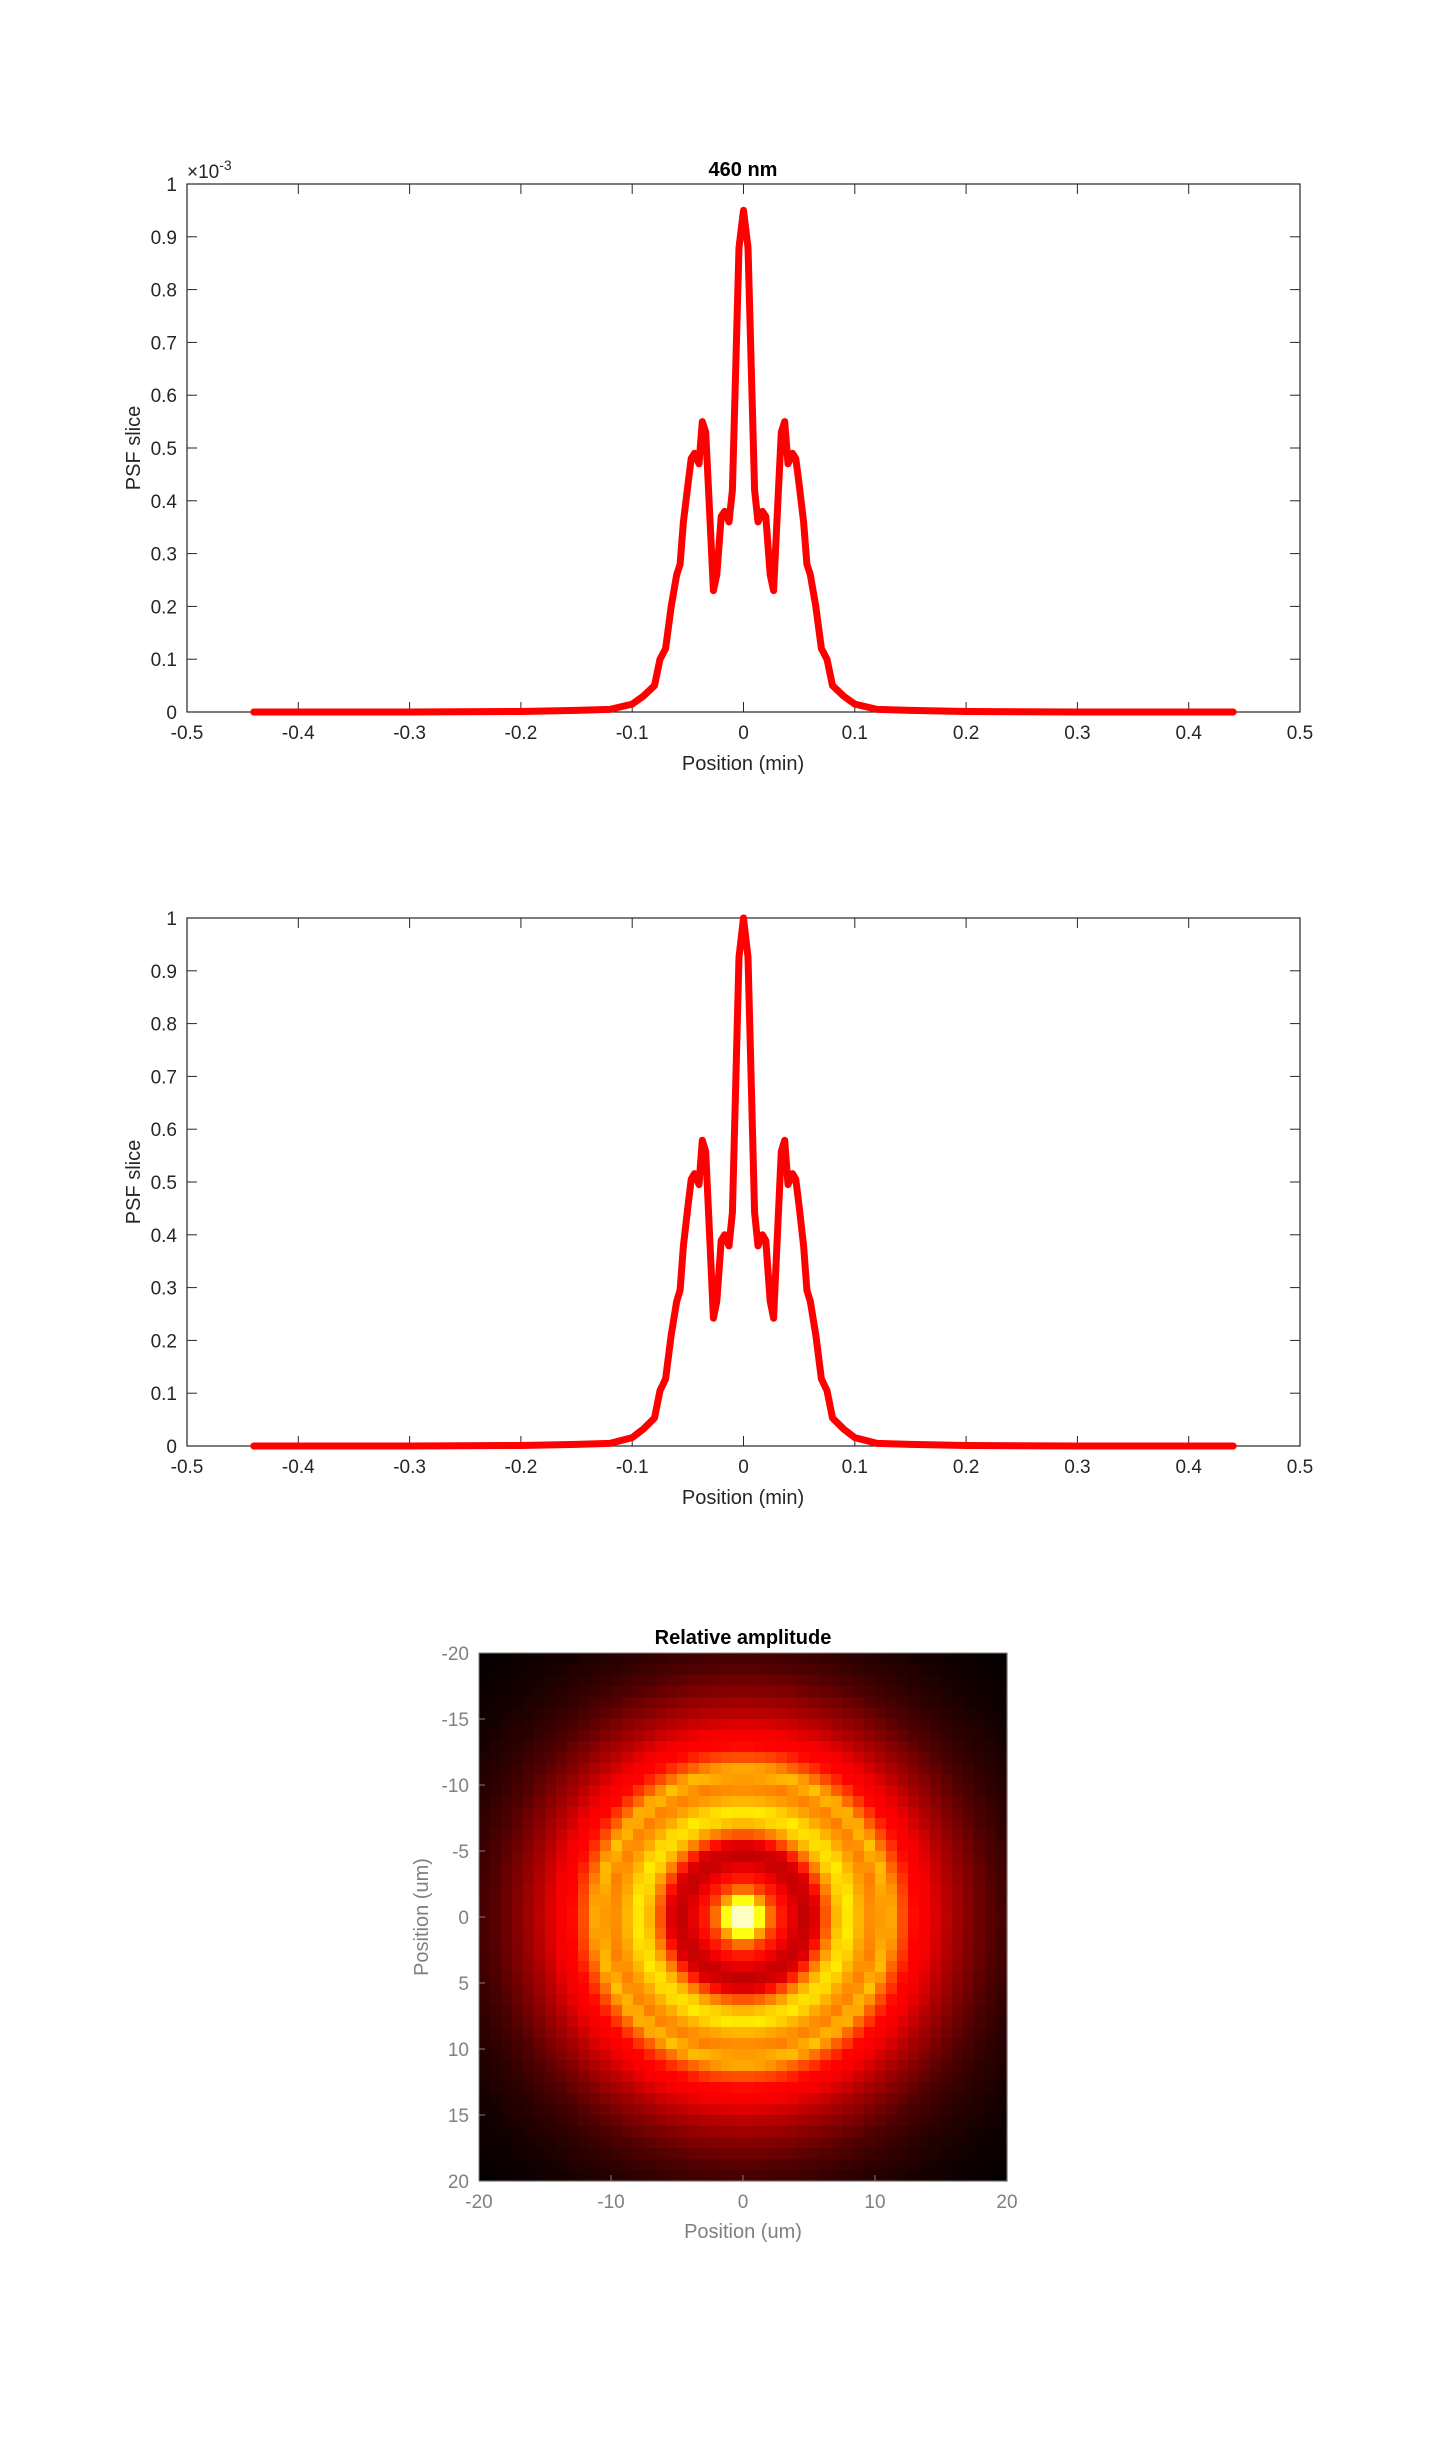  I want to click on x-tick-label: 0.3, so click(1077, 1467).